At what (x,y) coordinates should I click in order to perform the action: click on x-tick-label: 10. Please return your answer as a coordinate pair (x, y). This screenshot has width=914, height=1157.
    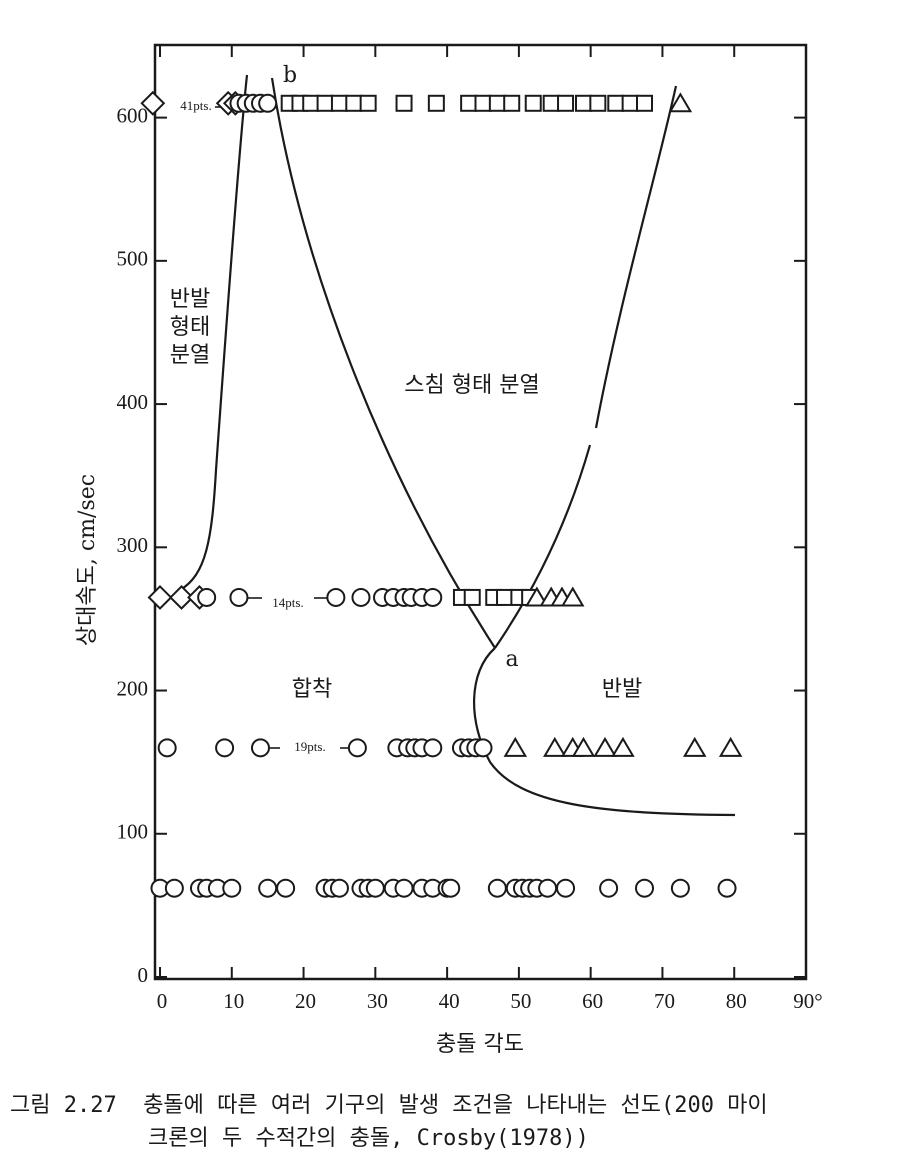
    Looking at the image, I should click on (233, 1001).